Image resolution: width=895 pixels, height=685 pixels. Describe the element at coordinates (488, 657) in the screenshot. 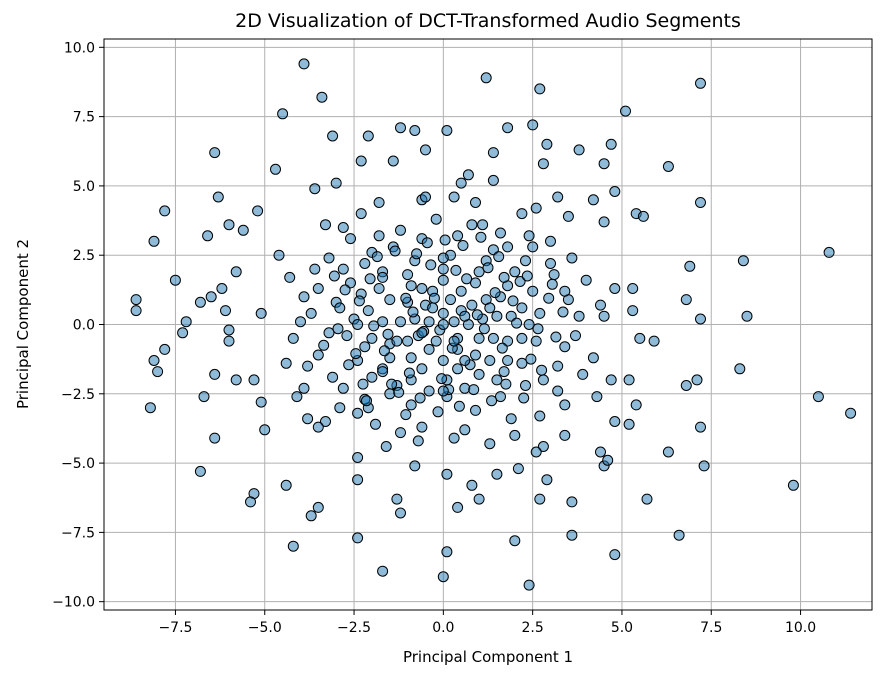

I see `x-axis-label: Principal Component 1` at that location.